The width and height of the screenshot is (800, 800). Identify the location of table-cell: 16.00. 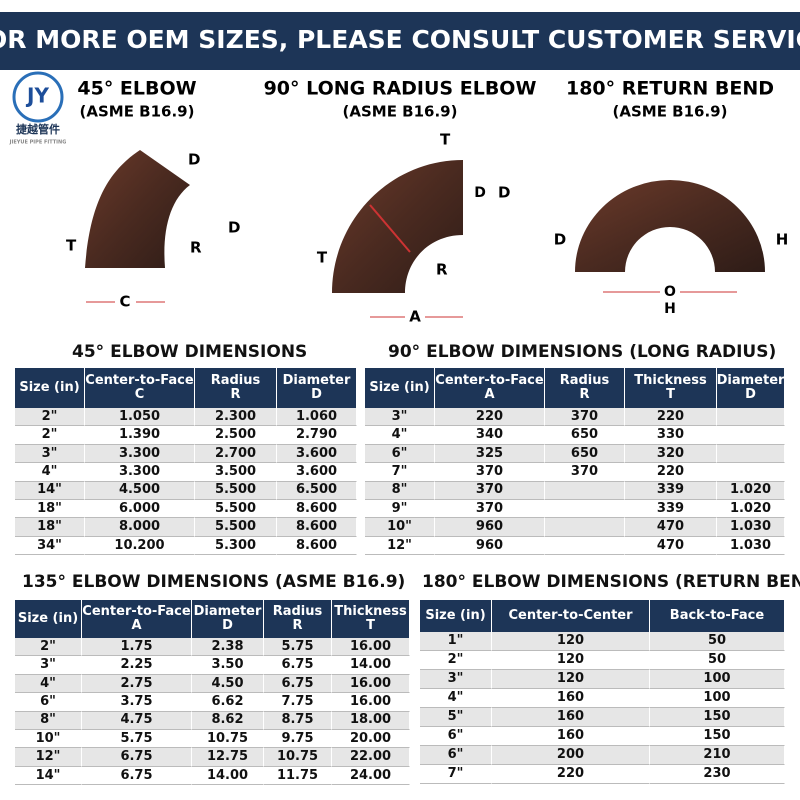
(371, 647).